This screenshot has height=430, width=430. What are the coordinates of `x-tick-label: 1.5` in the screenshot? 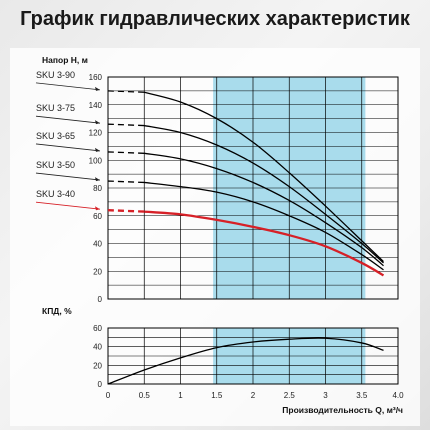 It's located at (217, 395).